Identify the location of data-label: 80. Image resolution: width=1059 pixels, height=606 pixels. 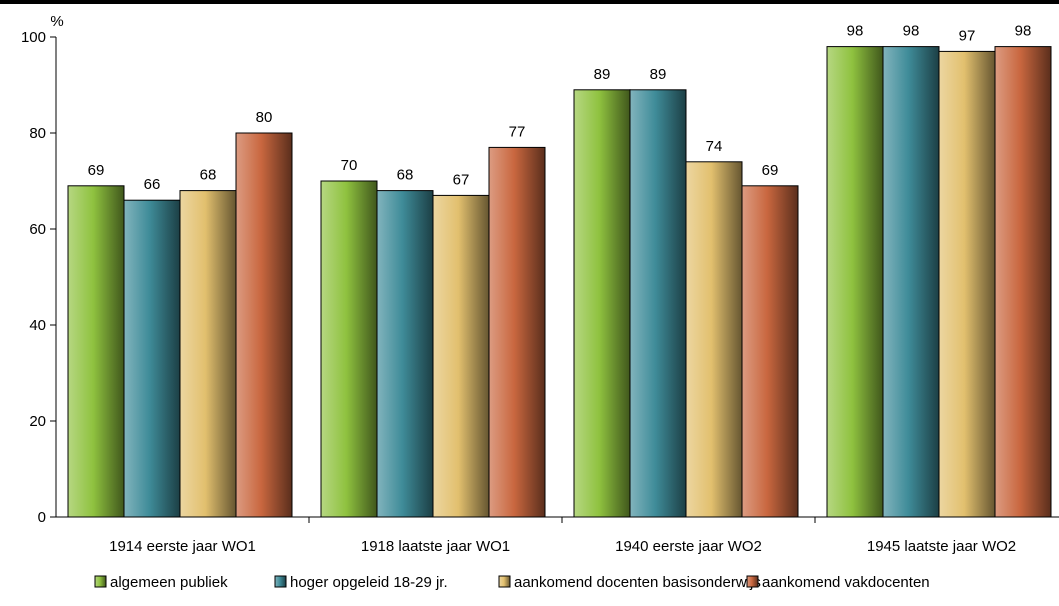
(264, 117).